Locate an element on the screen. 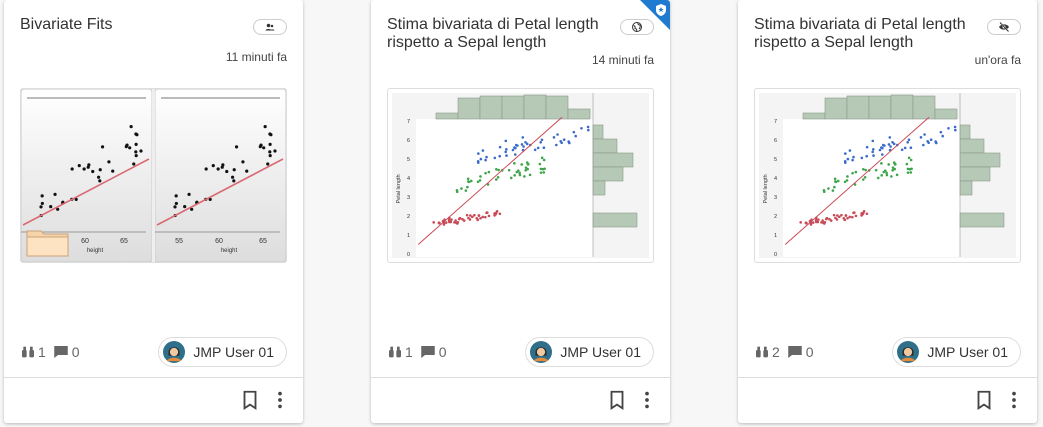 This screenshot has width=1043, height=427. divider is located at coordinates (153, 377).